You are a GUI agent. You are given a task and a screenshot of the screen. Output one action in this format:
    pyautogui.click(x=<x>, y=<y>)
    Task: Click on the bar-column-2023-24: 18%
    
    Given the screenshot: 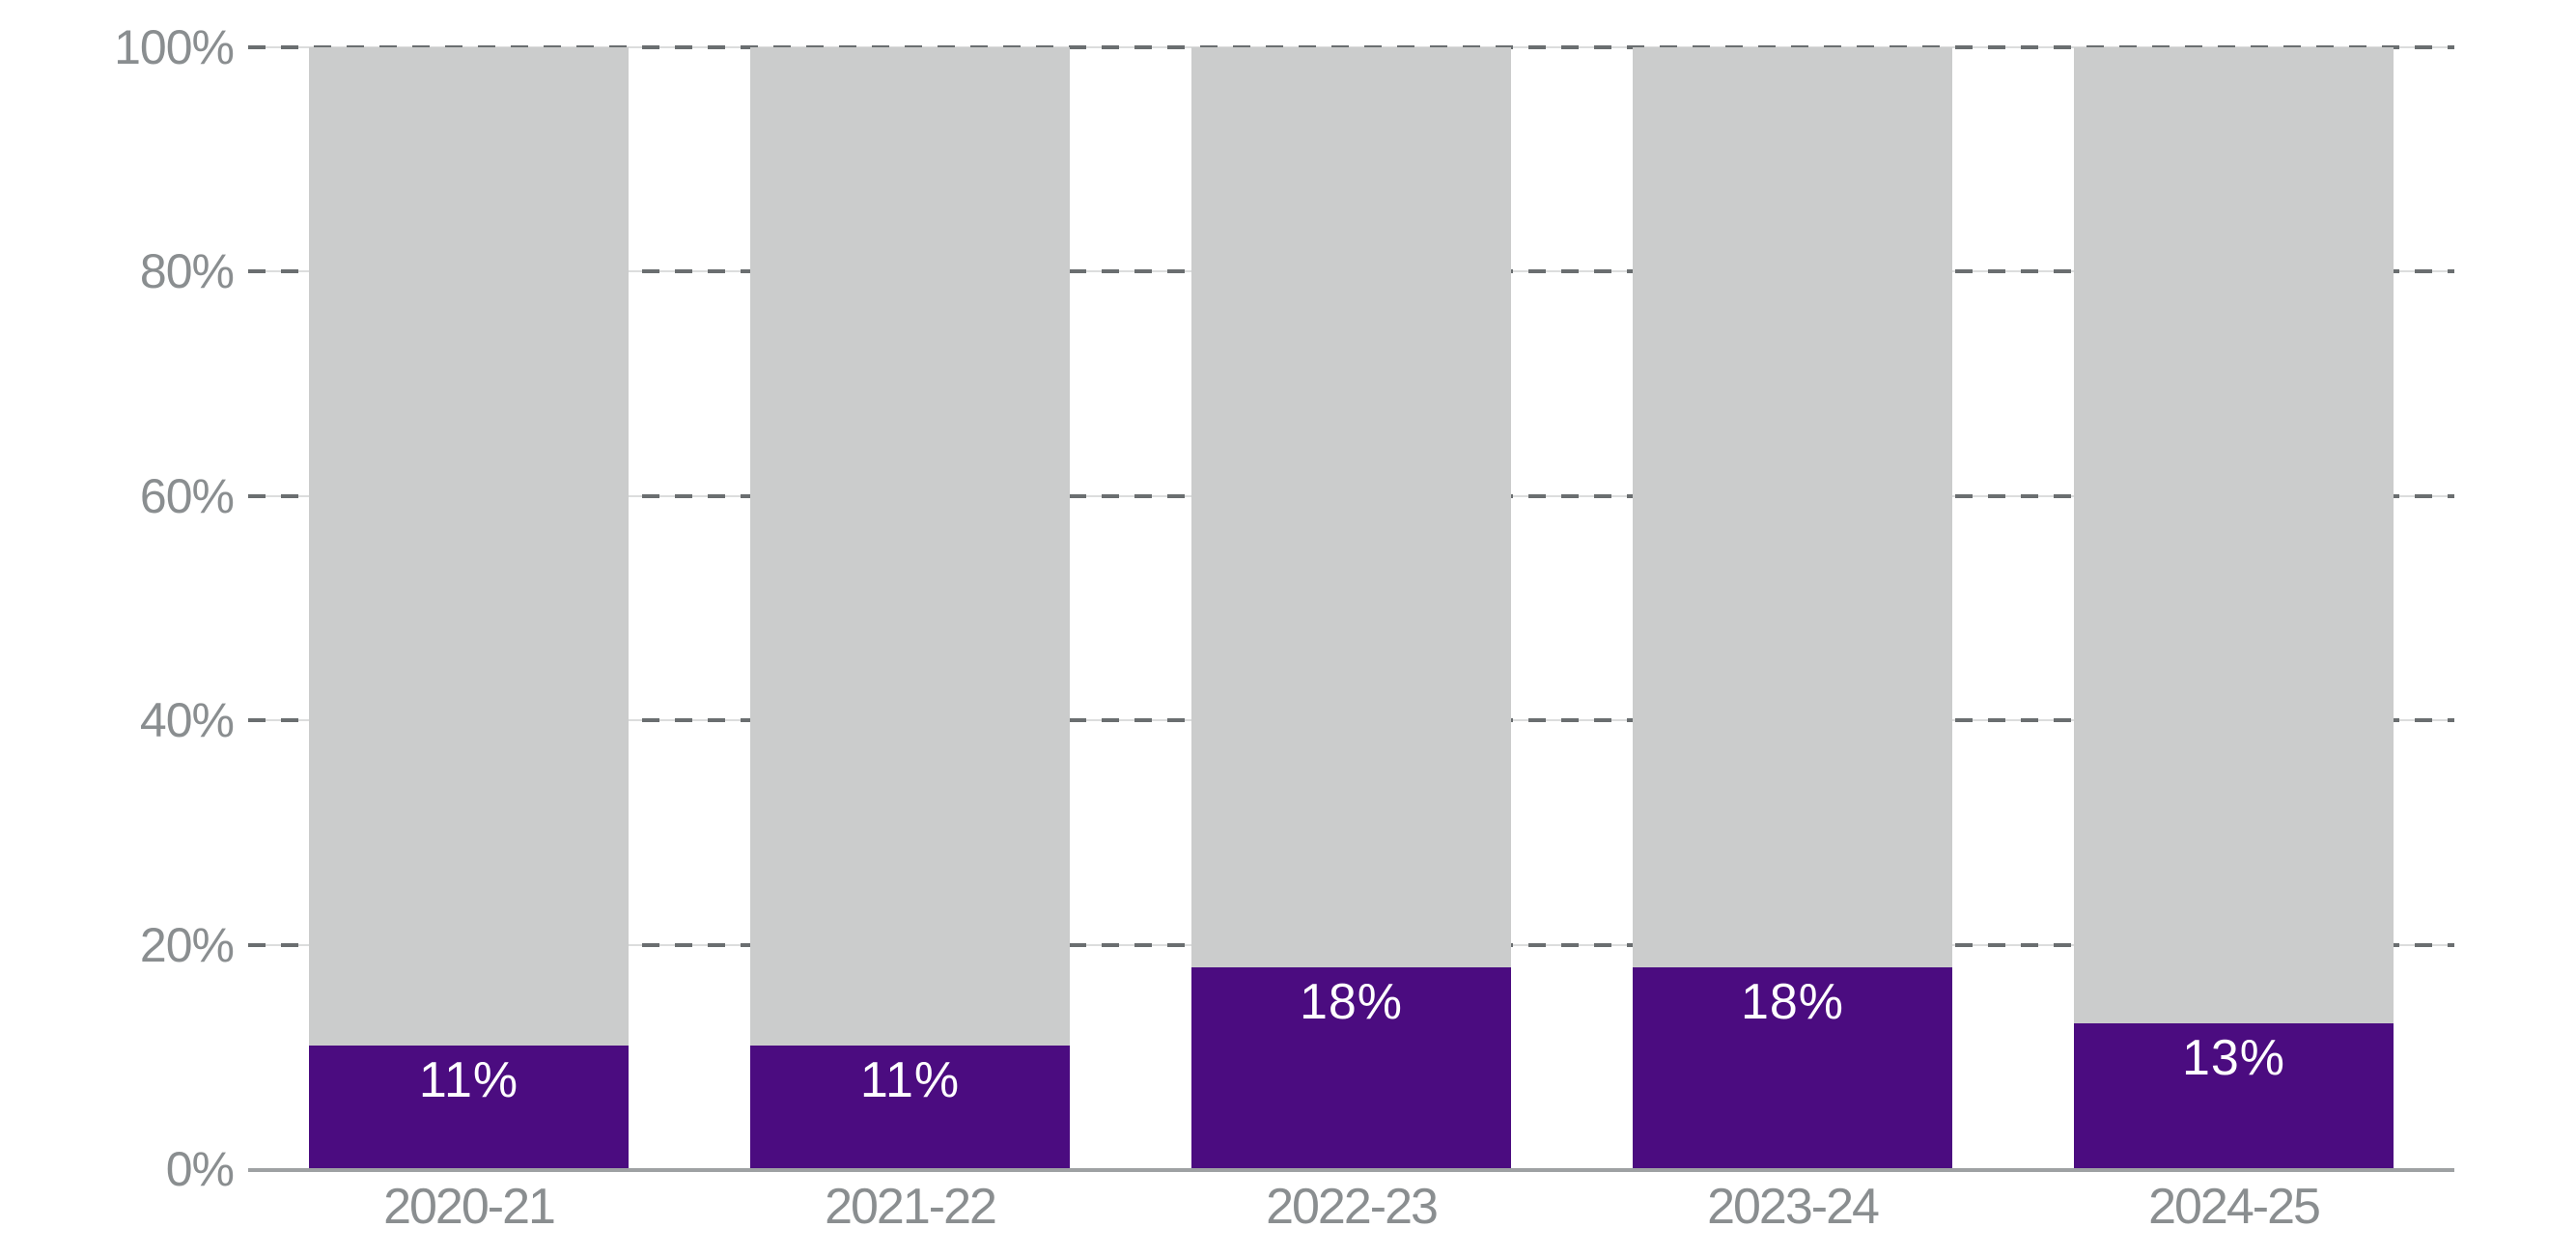 What is the action you would take?
    pyautogui.click(x=1793, y=608)
    